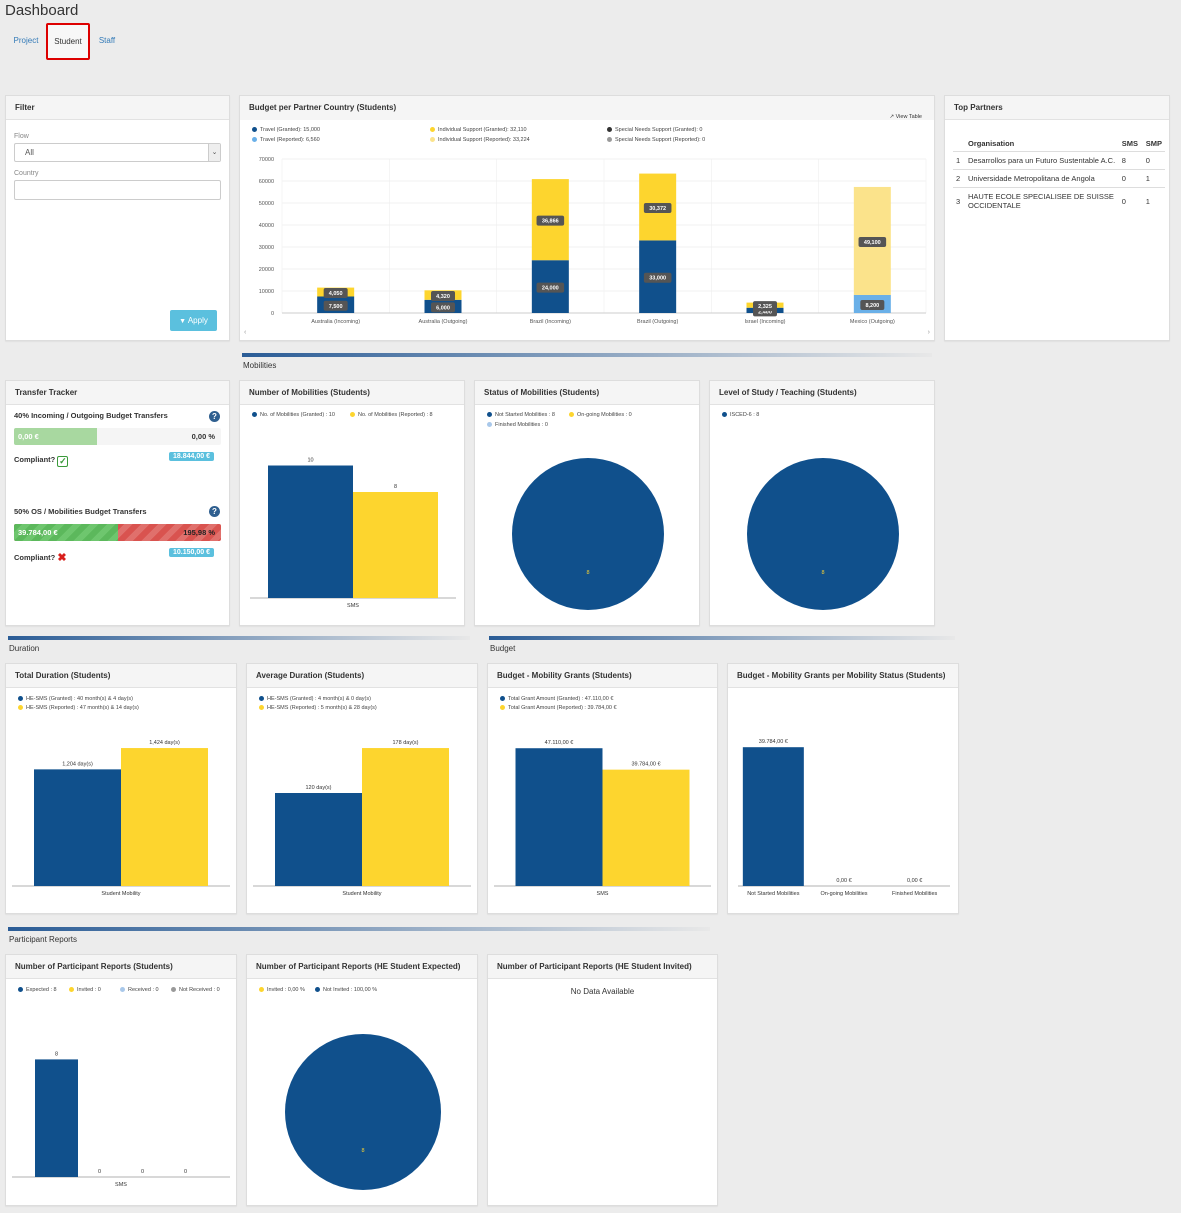 This screenshot has width=1181, height=1213. Describe the element at coordinates (1059, 144) in the screenshot. I see `table-header-row: Organisation SMS SMP` at that location.